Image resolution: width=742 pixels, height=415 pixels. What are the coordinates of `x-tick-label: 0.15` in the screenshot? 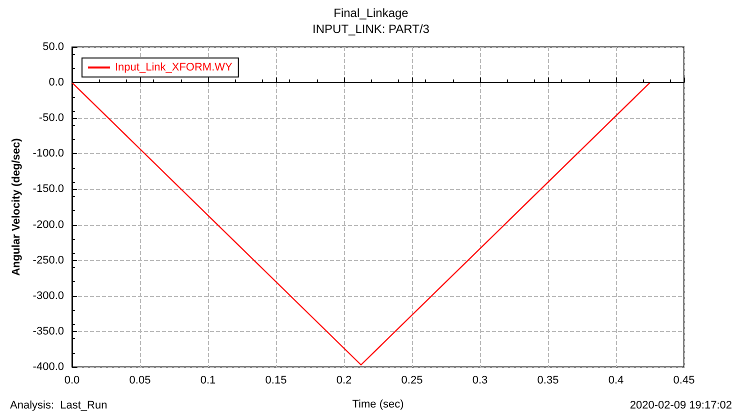 It's located at (276, 380).